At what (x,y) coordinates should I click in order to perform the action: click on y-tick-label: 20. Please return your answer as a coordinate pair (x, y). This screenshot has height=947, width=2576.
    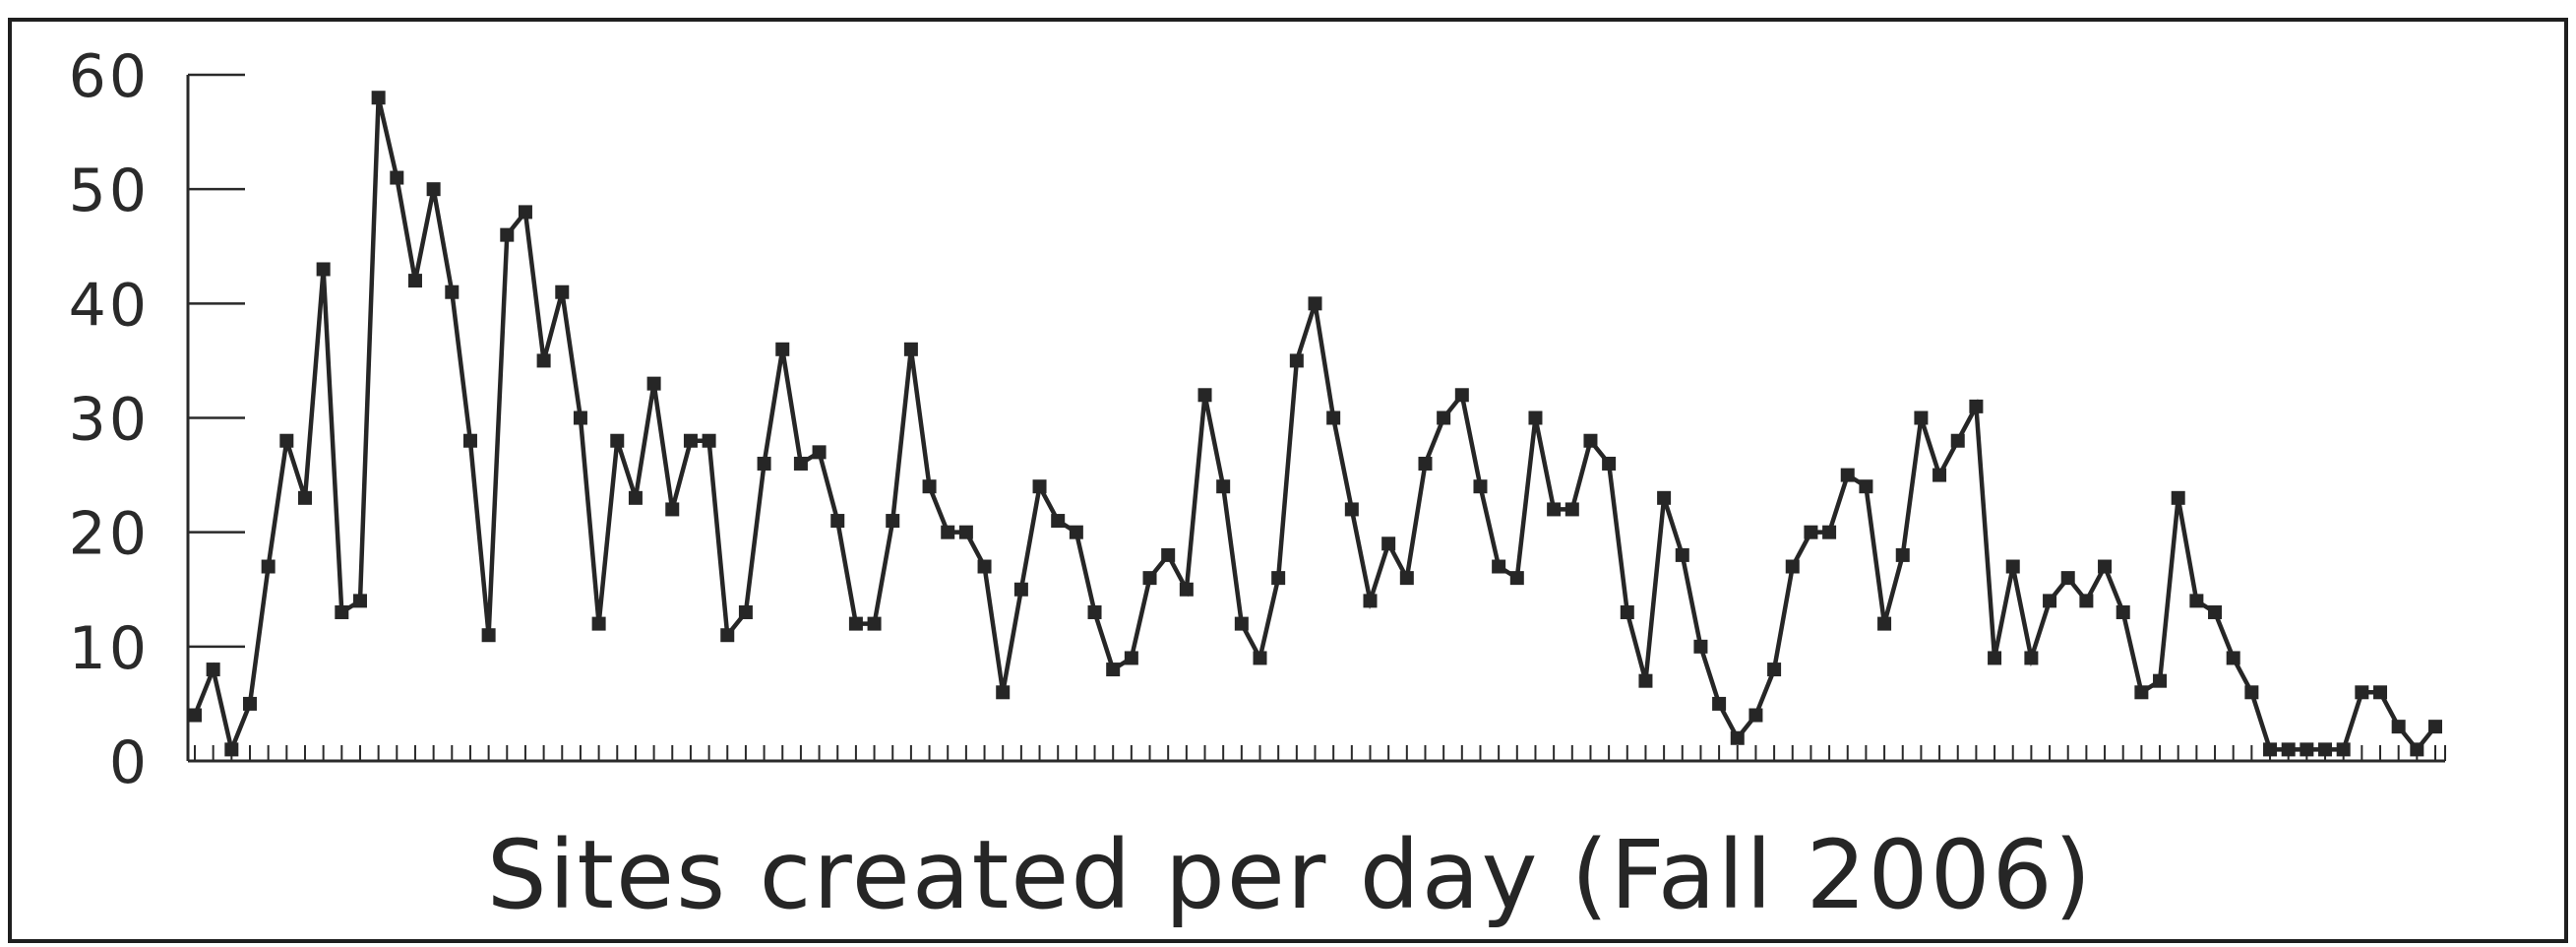
    Looking at the image, I should click on (109, 534).